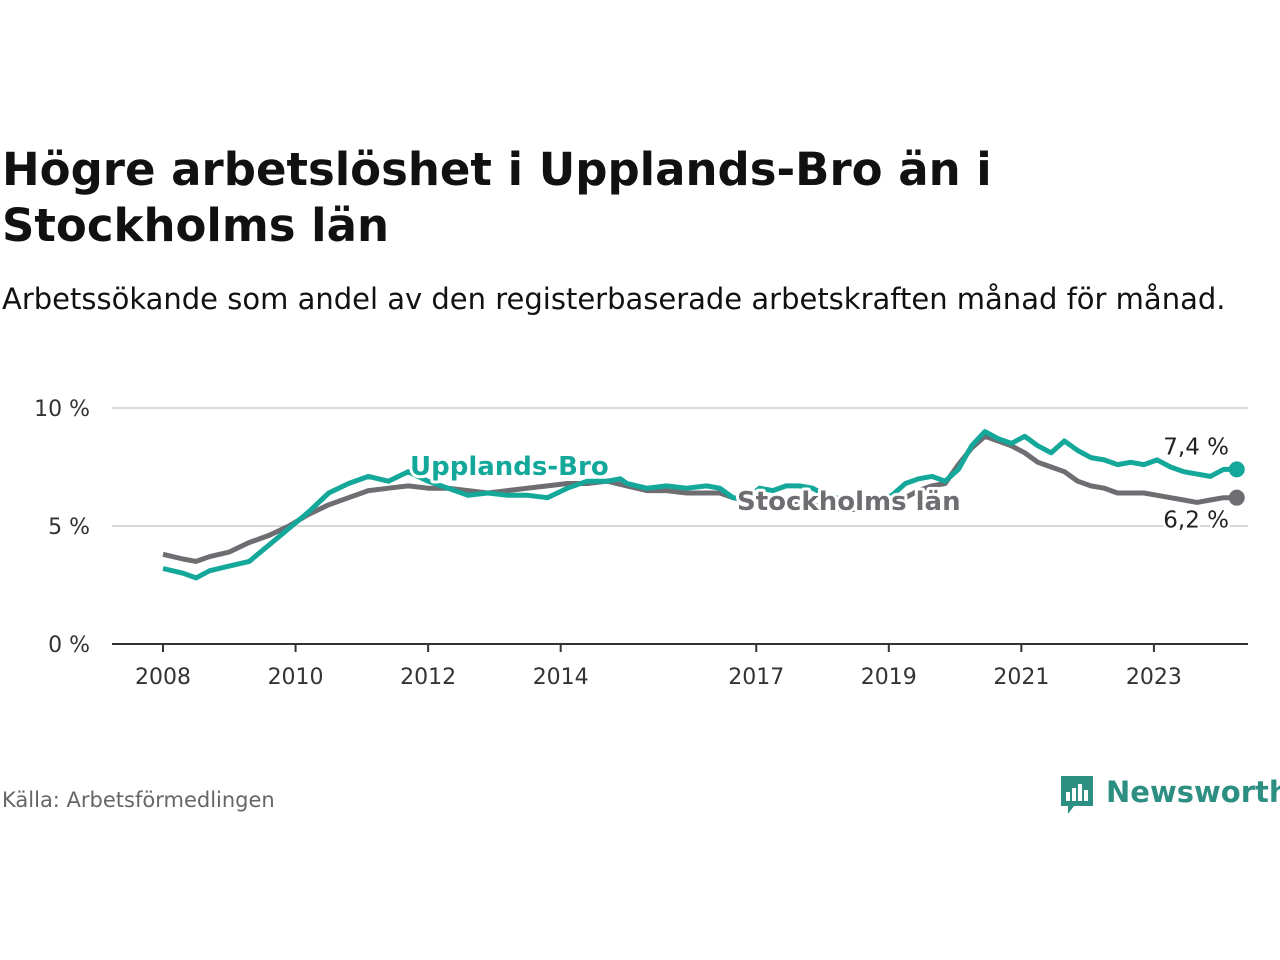 Image resolution: width=1280 pixels, height=960 pixels. What do you see at coordinates (849, 502) in the screenshot?
I see `series-label-stockholms-lan: Stockholms län` at bounding box center [849, 502].